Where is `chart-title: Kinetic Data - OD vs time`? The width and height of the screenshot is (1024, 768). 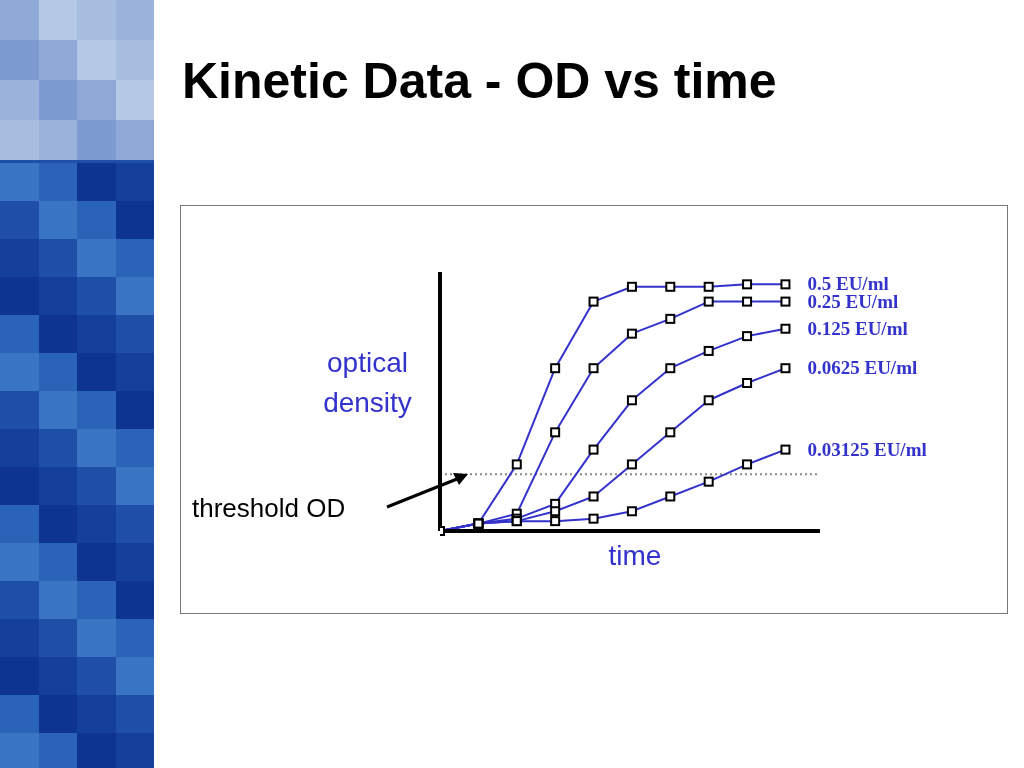 chart-title: Kinetic Data - OD vs time is located at coordinates (479, 81).